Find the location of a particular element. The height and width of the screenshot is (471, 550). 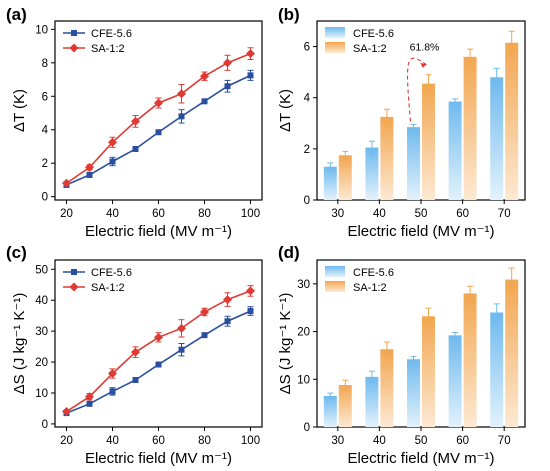

panel-label: (b) is located at coordinates (289, 14).